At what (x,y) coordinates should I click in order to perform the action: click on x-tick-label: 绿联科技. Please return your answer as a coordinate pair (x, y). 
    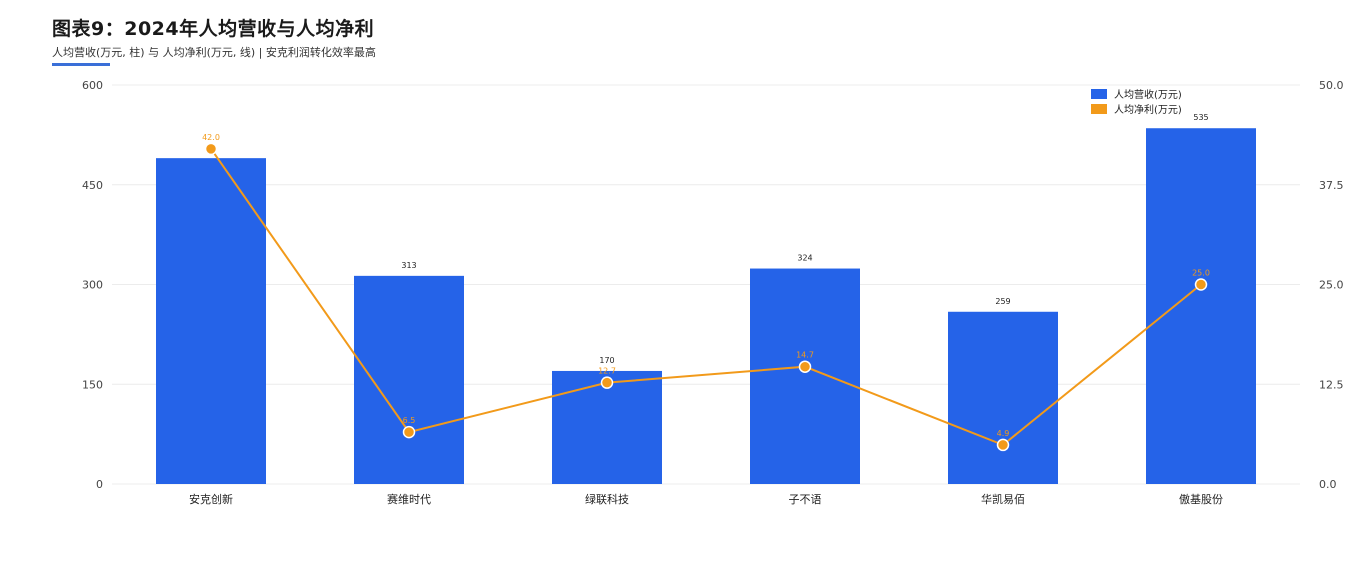
    Looking at the image, I should click on (607, 499).